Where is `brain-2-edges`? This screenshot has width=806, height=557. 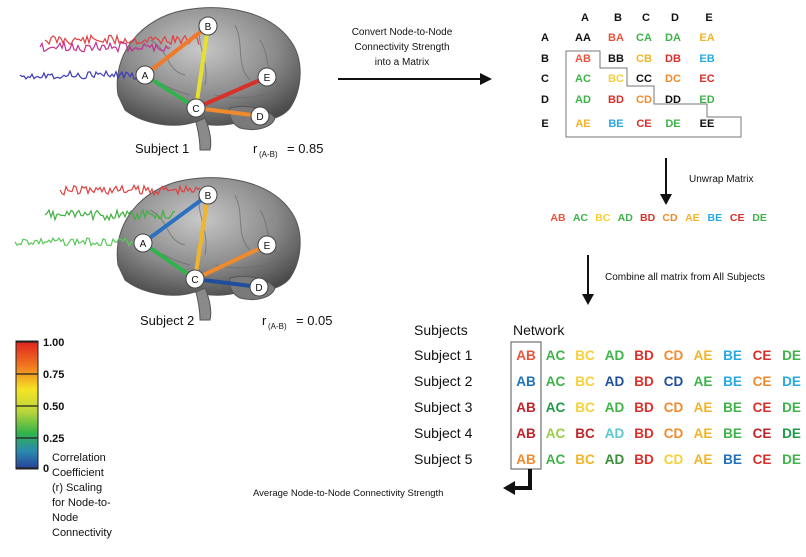 brain-2-edges is located at coordinates (205, 241).